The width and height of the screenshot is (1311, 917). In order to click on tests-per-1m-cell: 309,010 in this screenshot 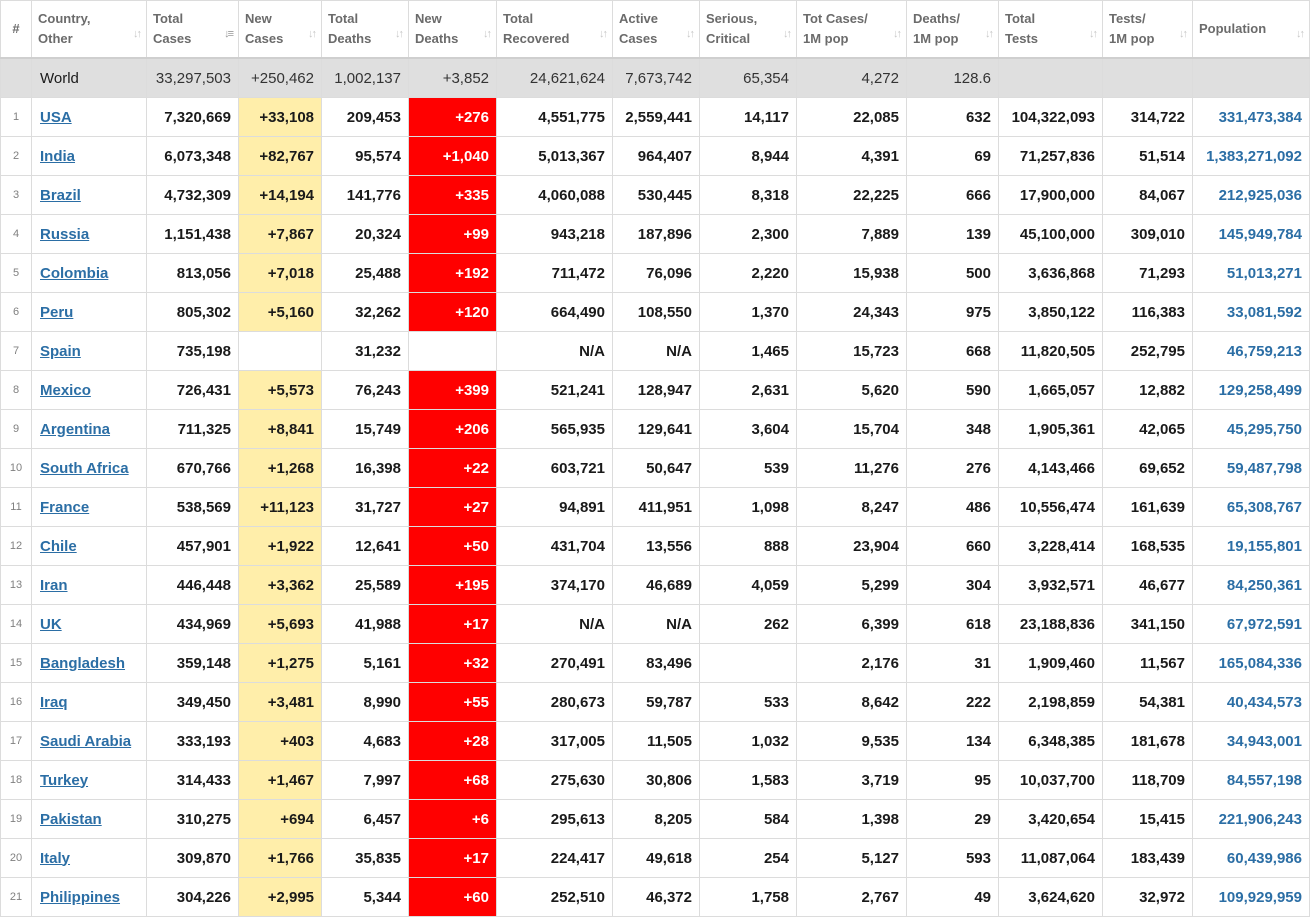, I will do `click(1147, 234)`.